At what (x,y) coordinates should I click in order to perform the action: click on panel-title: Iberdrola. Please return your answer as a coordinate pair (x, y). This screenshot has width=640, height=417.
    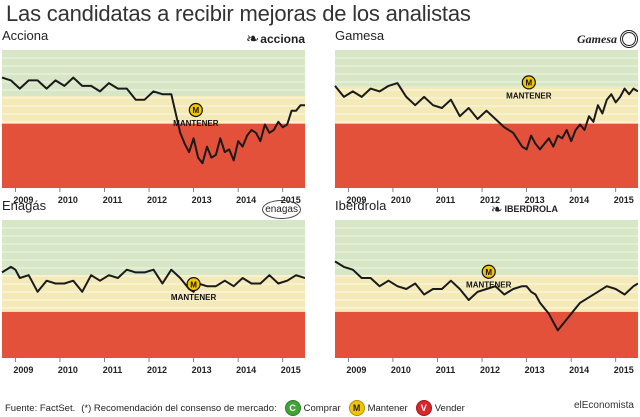
    Looking at the image, I should click on (361, 205).